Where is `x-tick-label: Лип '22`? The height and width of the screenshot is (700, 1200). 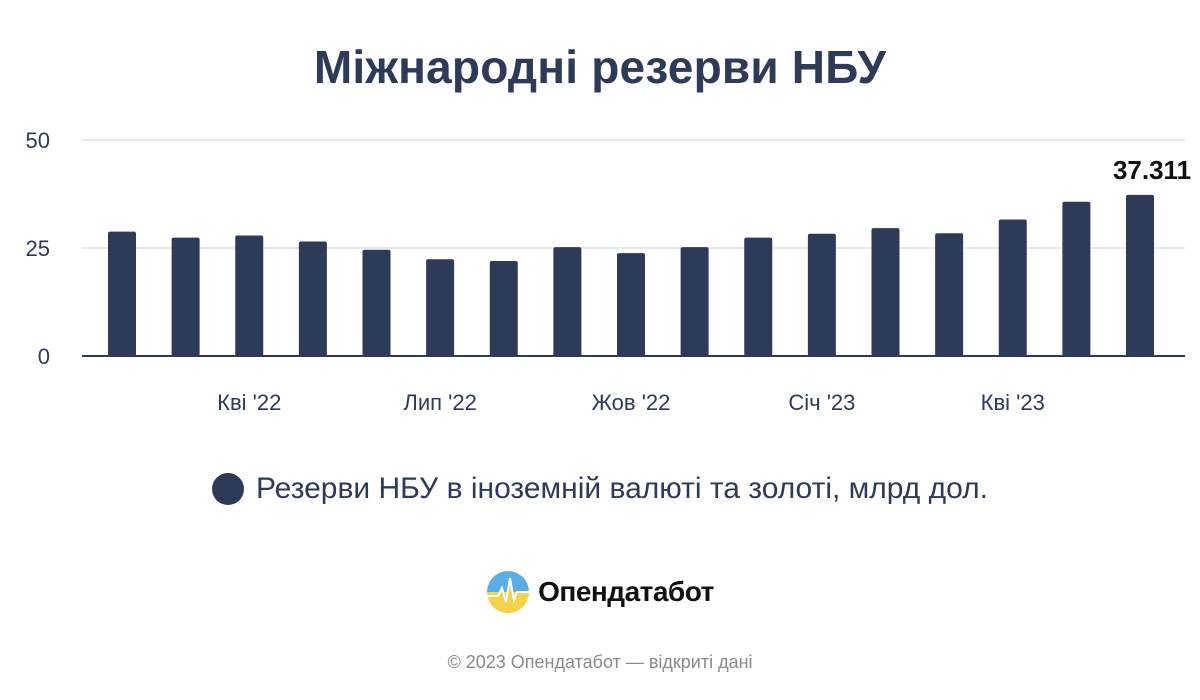 x-tick-label: Лип '22 is located at coordinates (439, 402).